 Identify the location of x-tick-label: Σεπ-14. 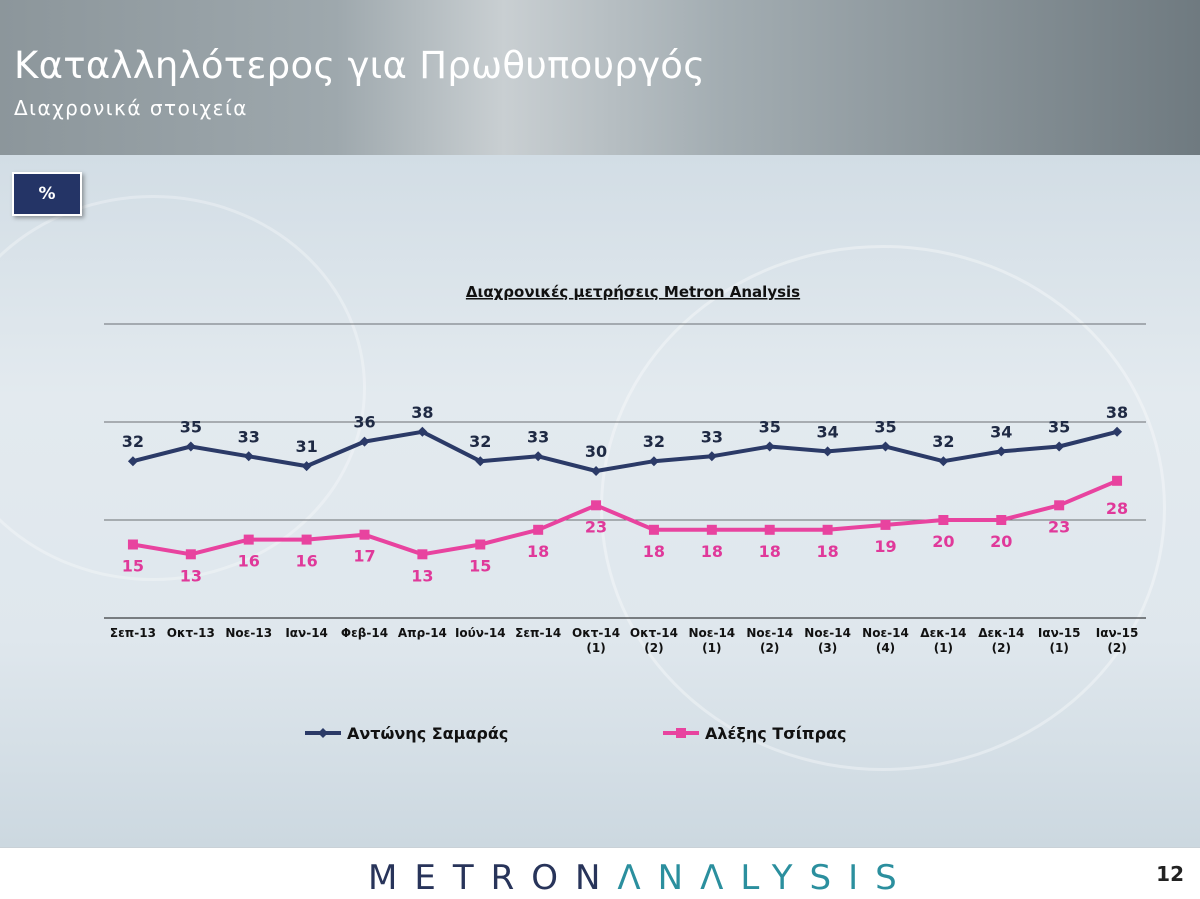
(538, 633).